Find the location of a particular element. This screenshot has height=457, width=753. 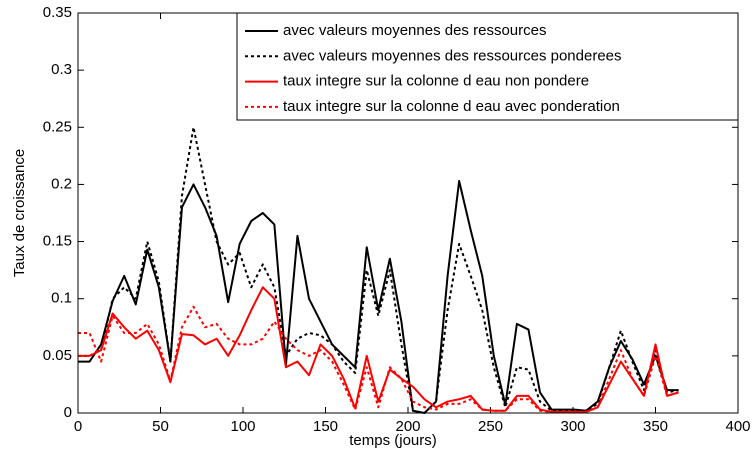

x-tick-label: 350 is located at coordinates (655, 426).